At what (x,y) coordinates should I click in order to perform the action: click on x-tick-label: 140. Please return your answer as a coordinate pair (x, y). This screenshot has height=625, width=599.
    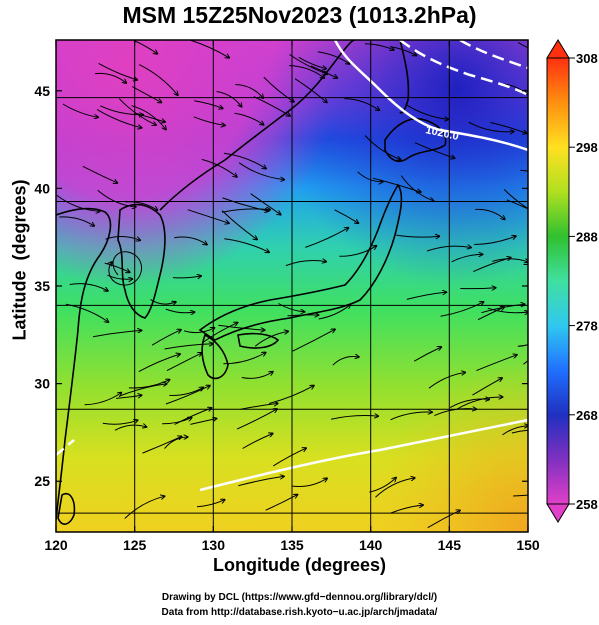
    Looking at the image, I should click on (371, 545).